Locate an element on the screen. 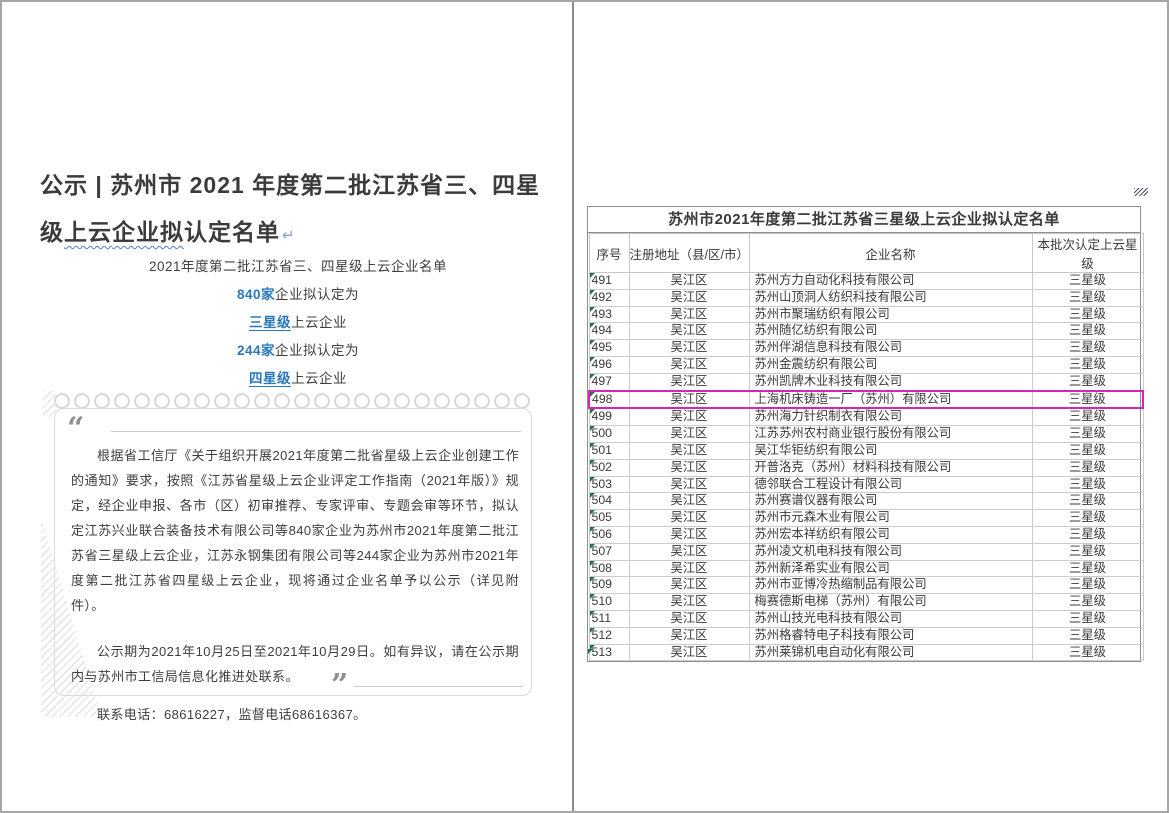 Image resolution: width=1169 pixels, height=813 pixels. cell-serial-number: 504 is located at coordinates (609, 501).